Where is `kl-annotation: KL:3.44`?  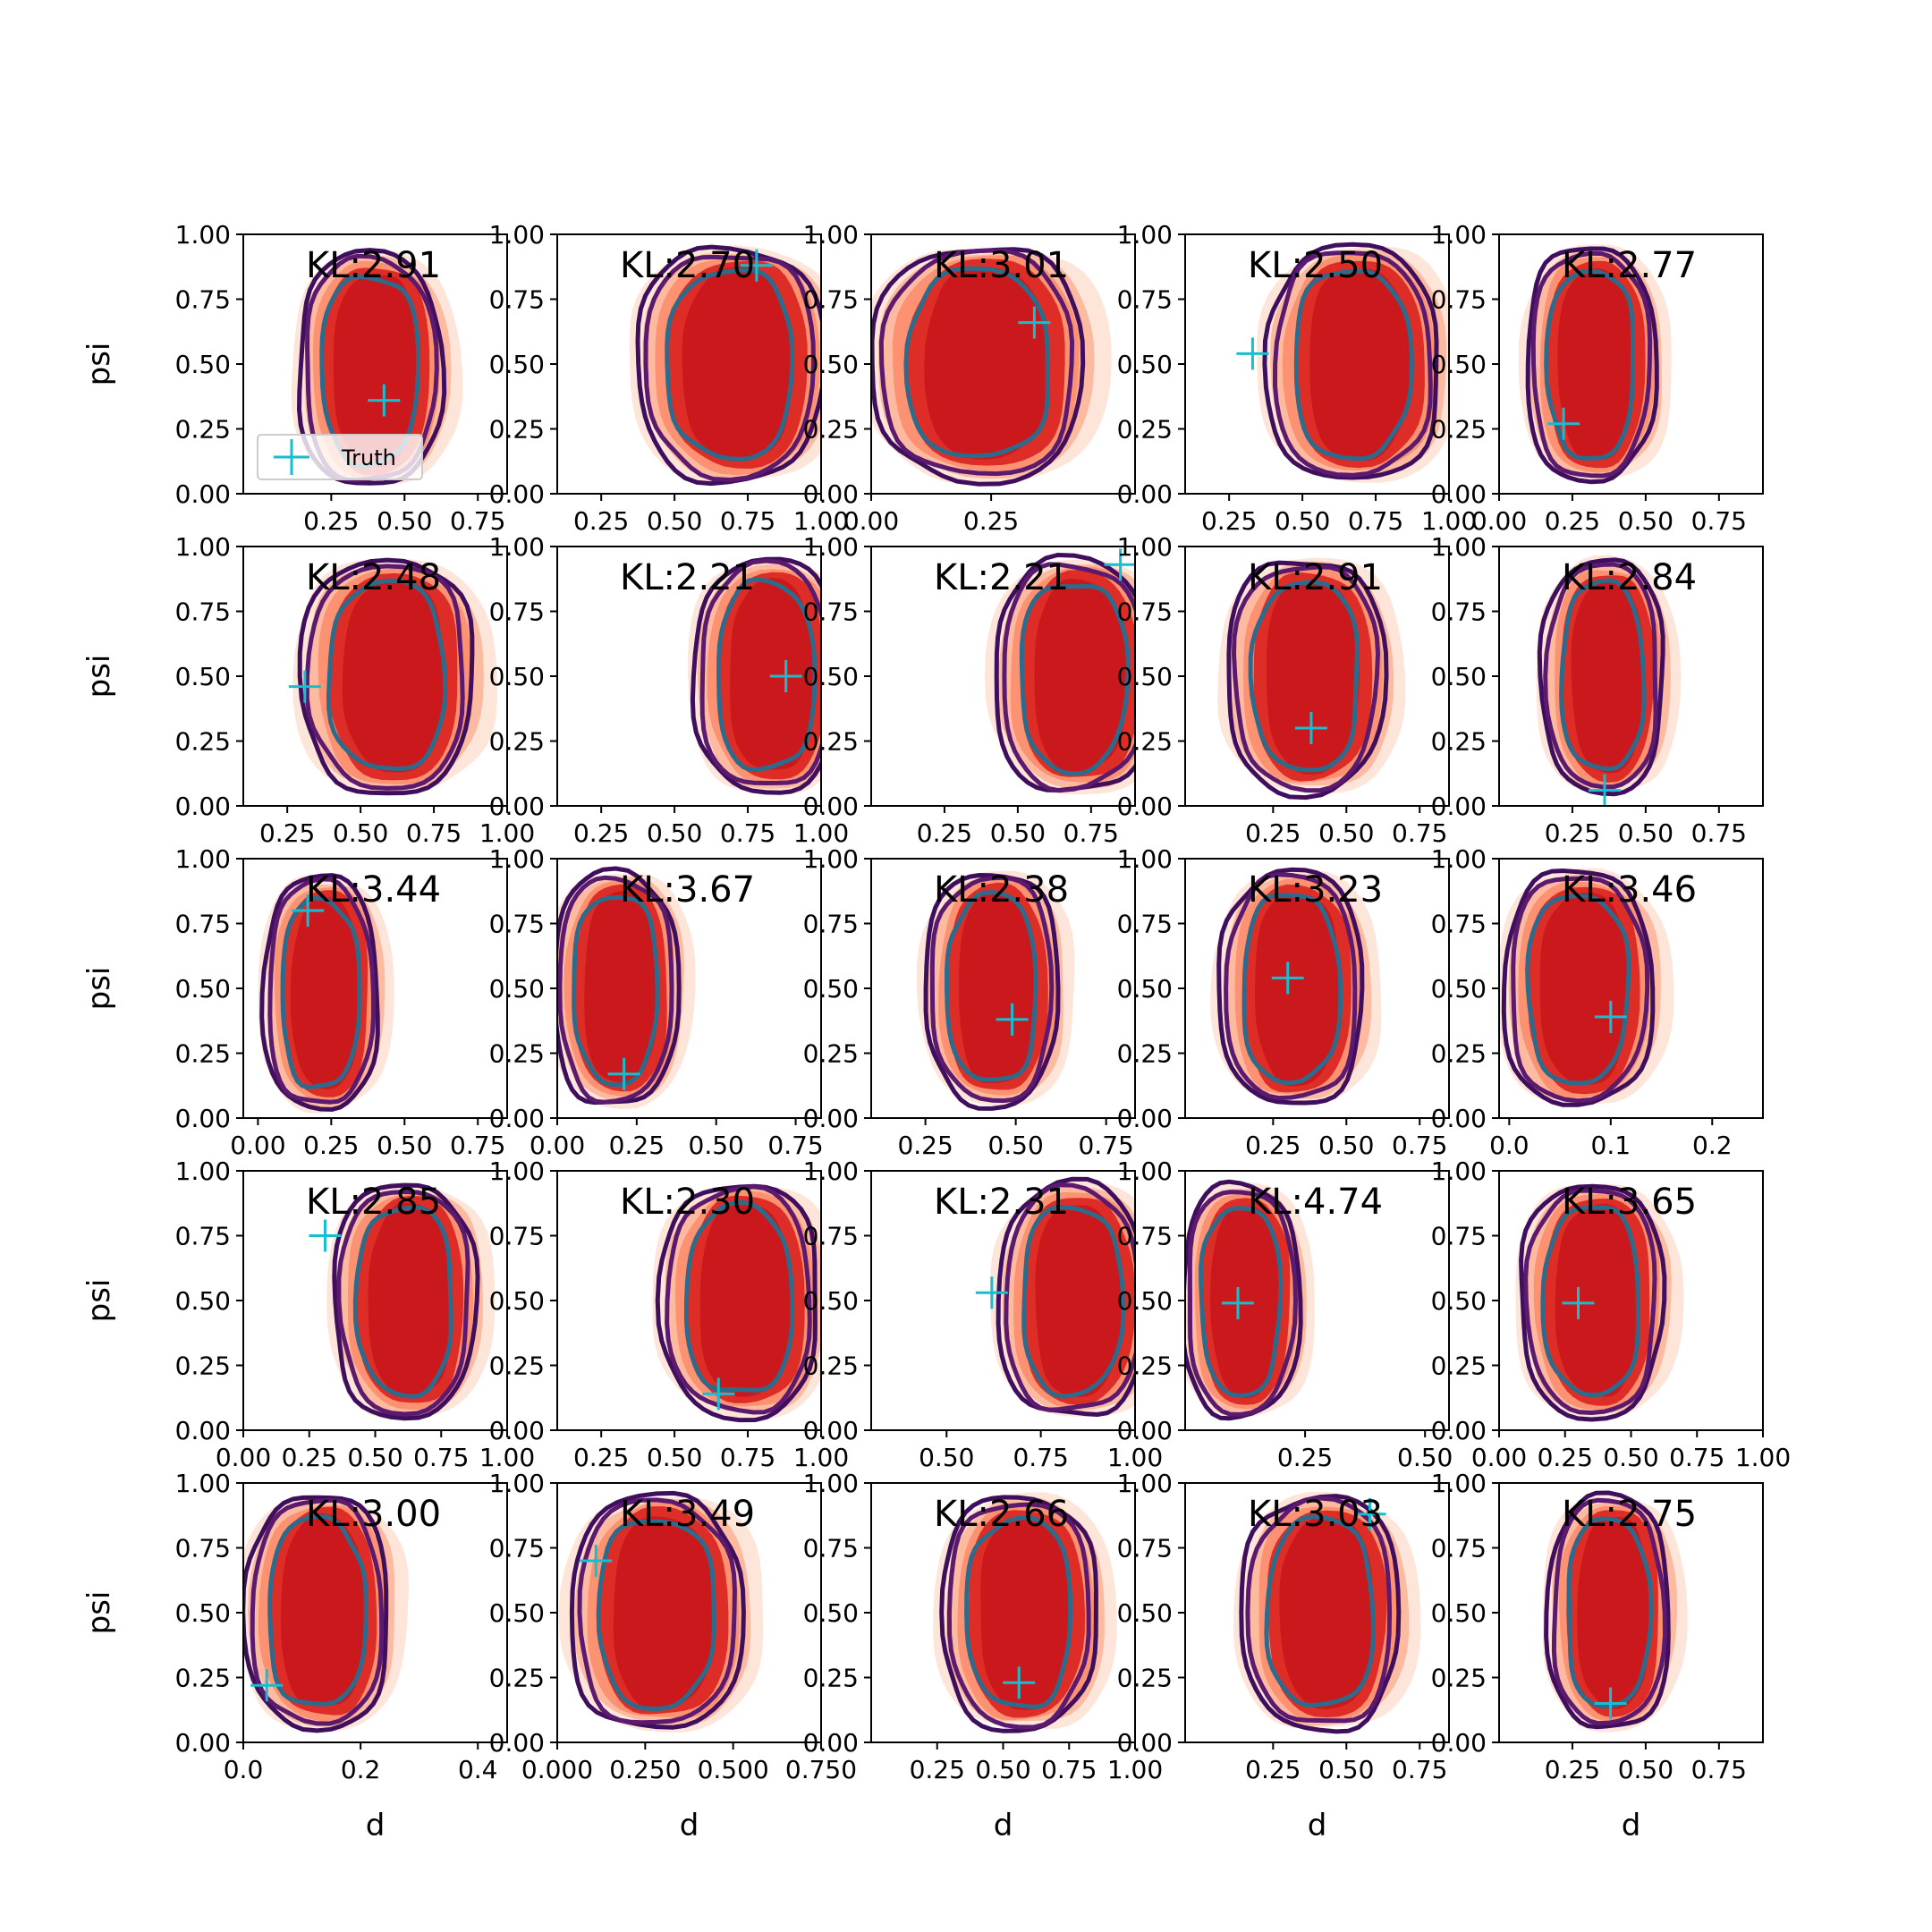 kl-annotation: KL:3.44 is located at coordinates (373, 890).